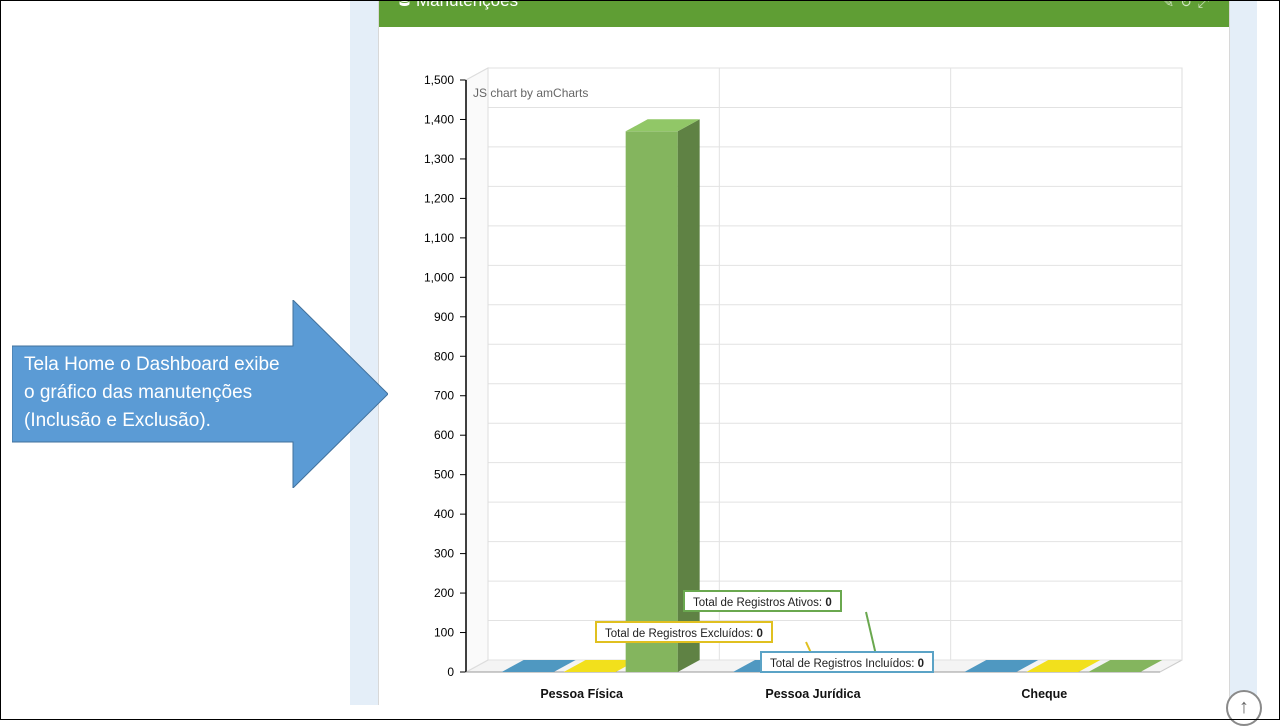 Image resolution: width=1280 pixels, height=726 pixels. What do you see at coordinates (759, 634) in the screenshot?
I see `tooltip-excluidos-value: 0` at bounding box center [759, 634].